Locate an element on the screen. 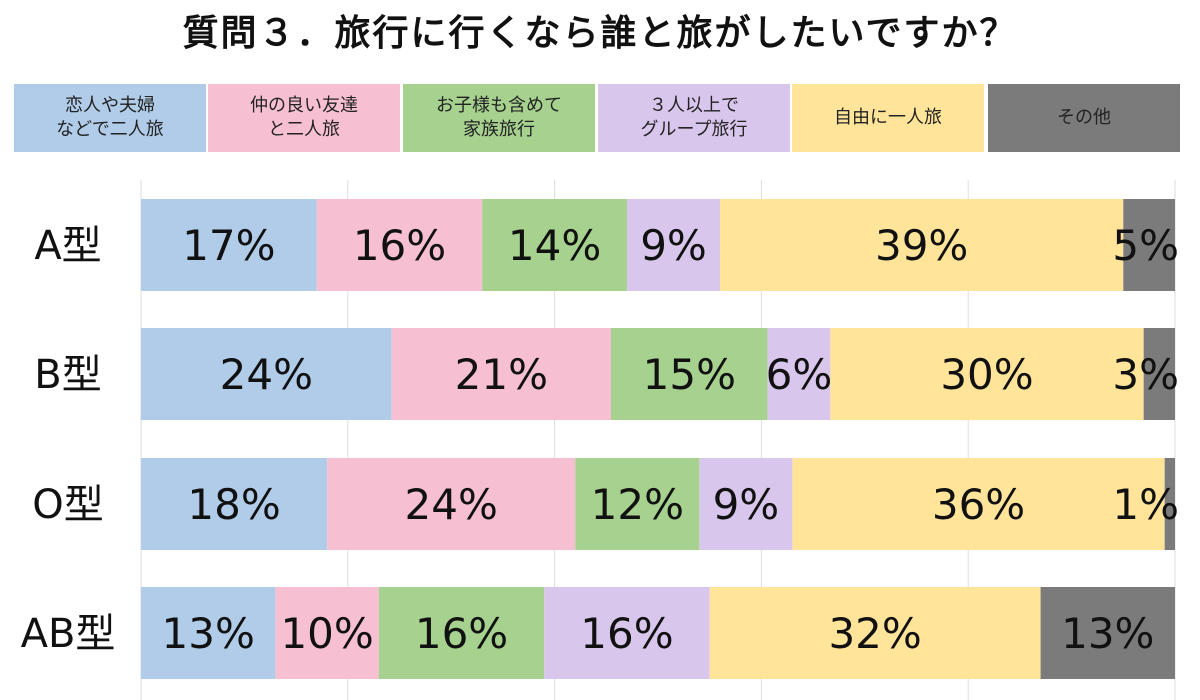  data-label: 5% is located at coordinates (1145, 245).